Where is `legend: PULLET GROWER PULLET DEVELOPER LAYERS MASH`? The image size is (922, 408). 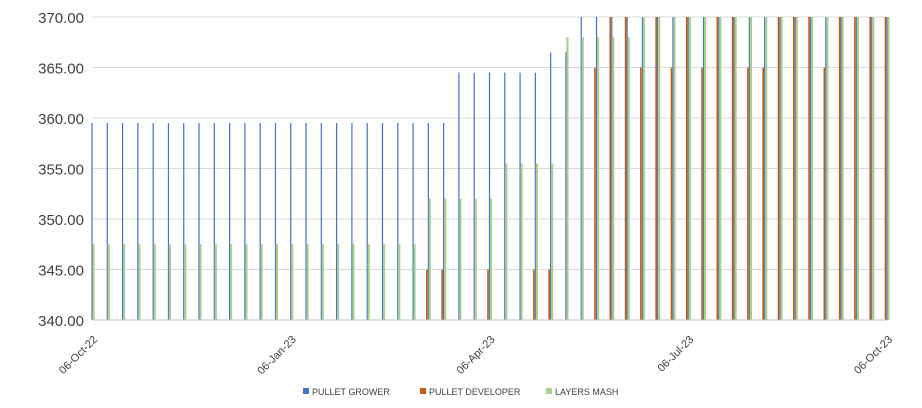
legend: PULLET GROWER PULLET DEVELOPER LAYERS MASH is located at coordinates (460, 392).